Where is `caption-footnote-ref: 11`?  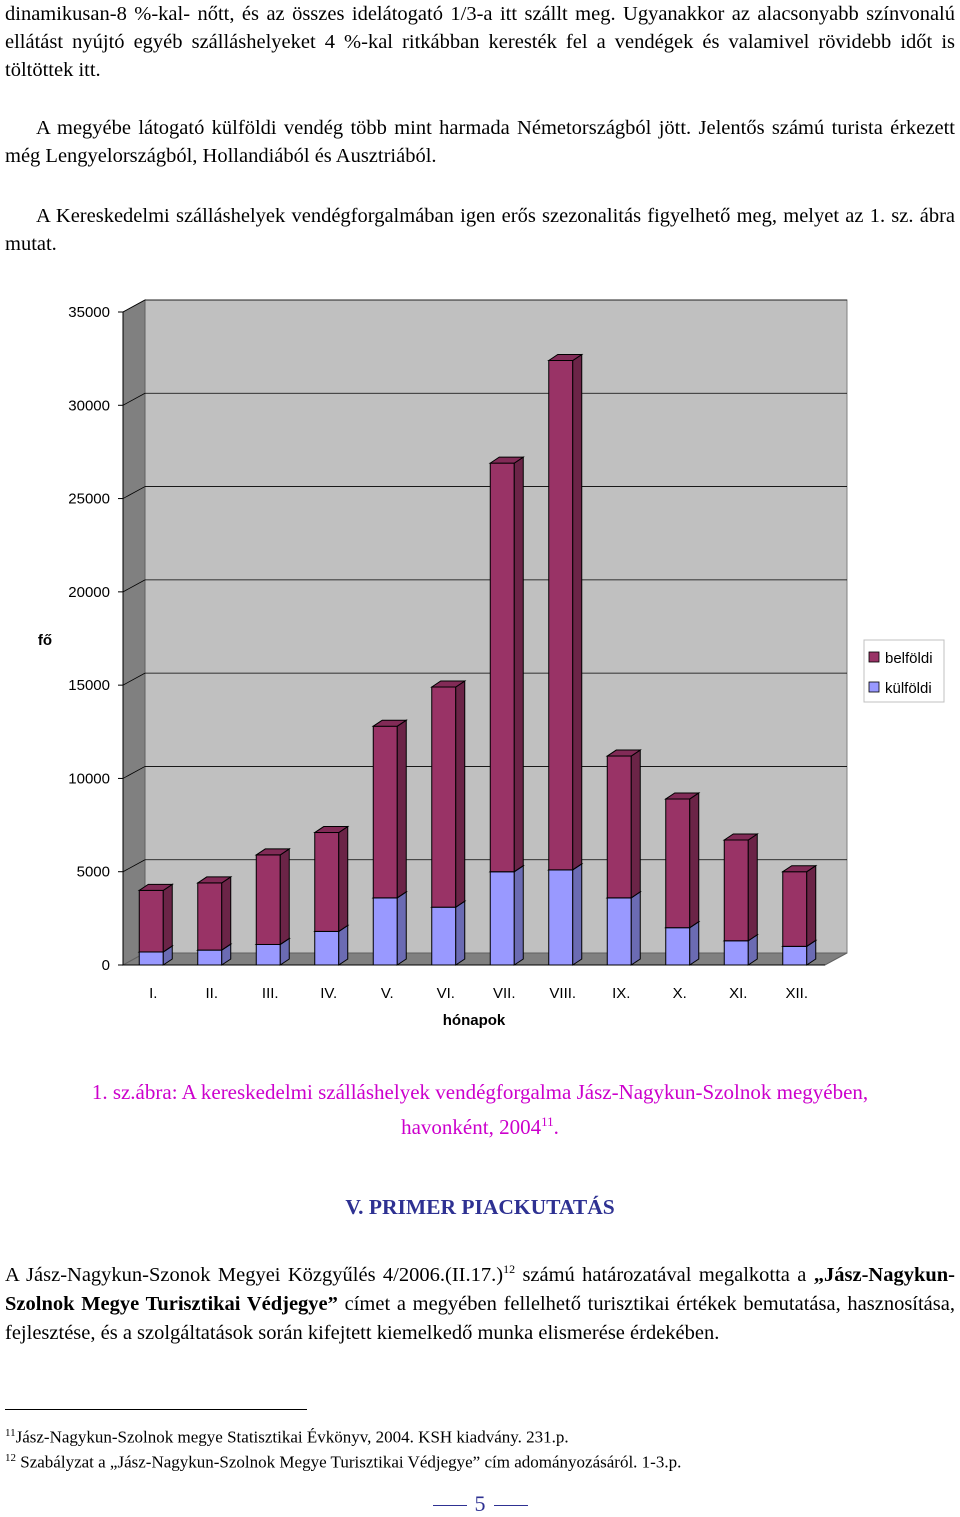 caption-footnote-ref: 11 is located at coordinates (547, 1121).